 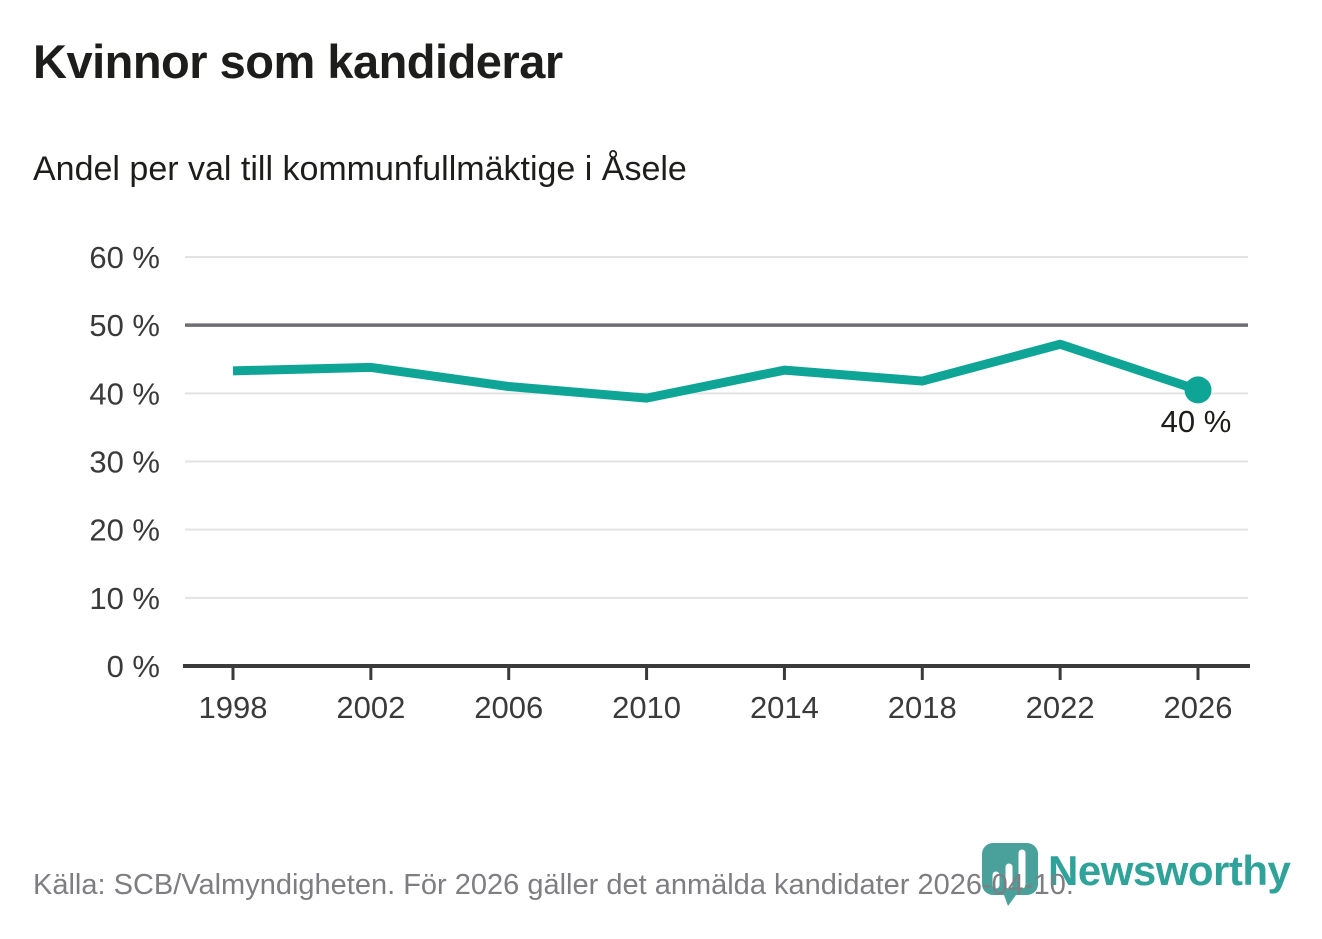 What do you see at coordinates (1010, 874) in the screenshot?
I see `newsworthy-logo-icon` at bounding box center [1010, 874].